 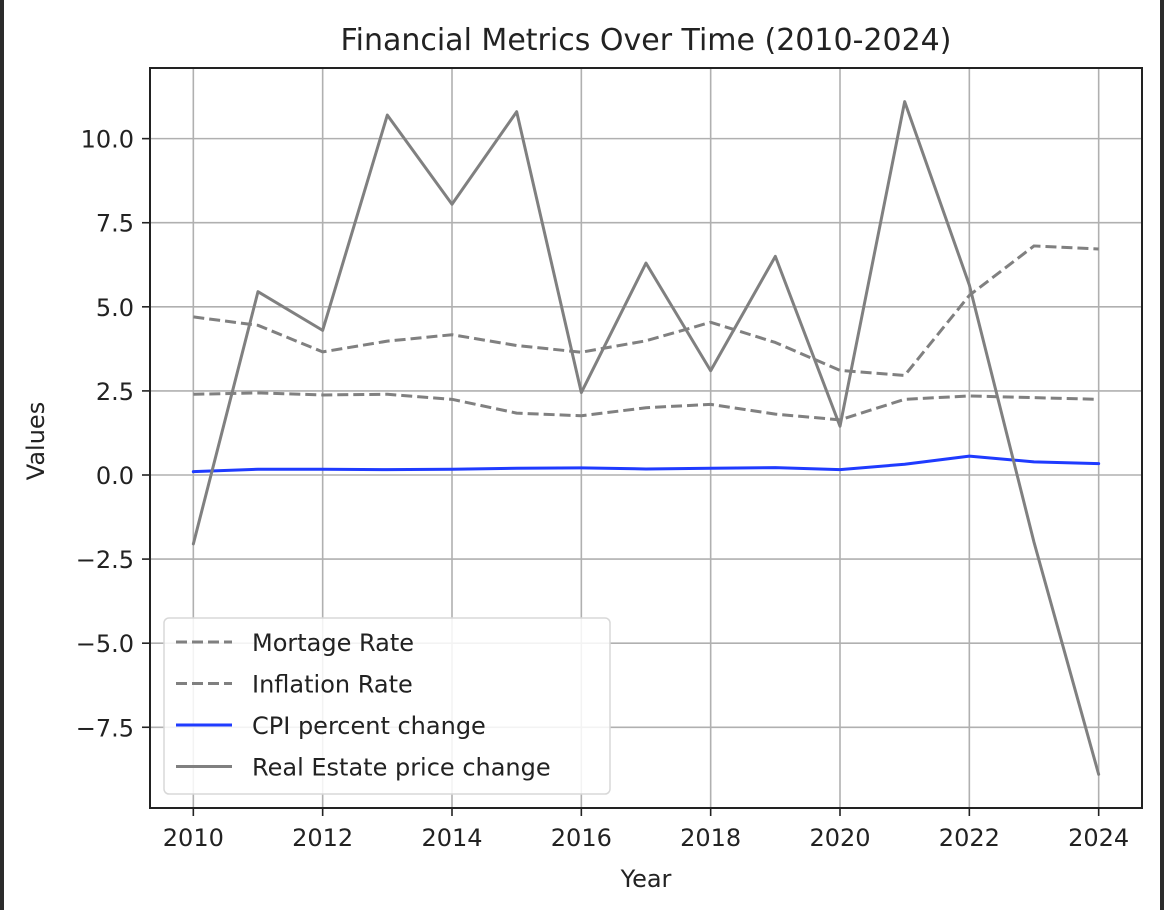 What do you see at coordinates (115, 224) in the screenshot?
I see `y-tick-label: 7.5` at bounding box center [115, 224].